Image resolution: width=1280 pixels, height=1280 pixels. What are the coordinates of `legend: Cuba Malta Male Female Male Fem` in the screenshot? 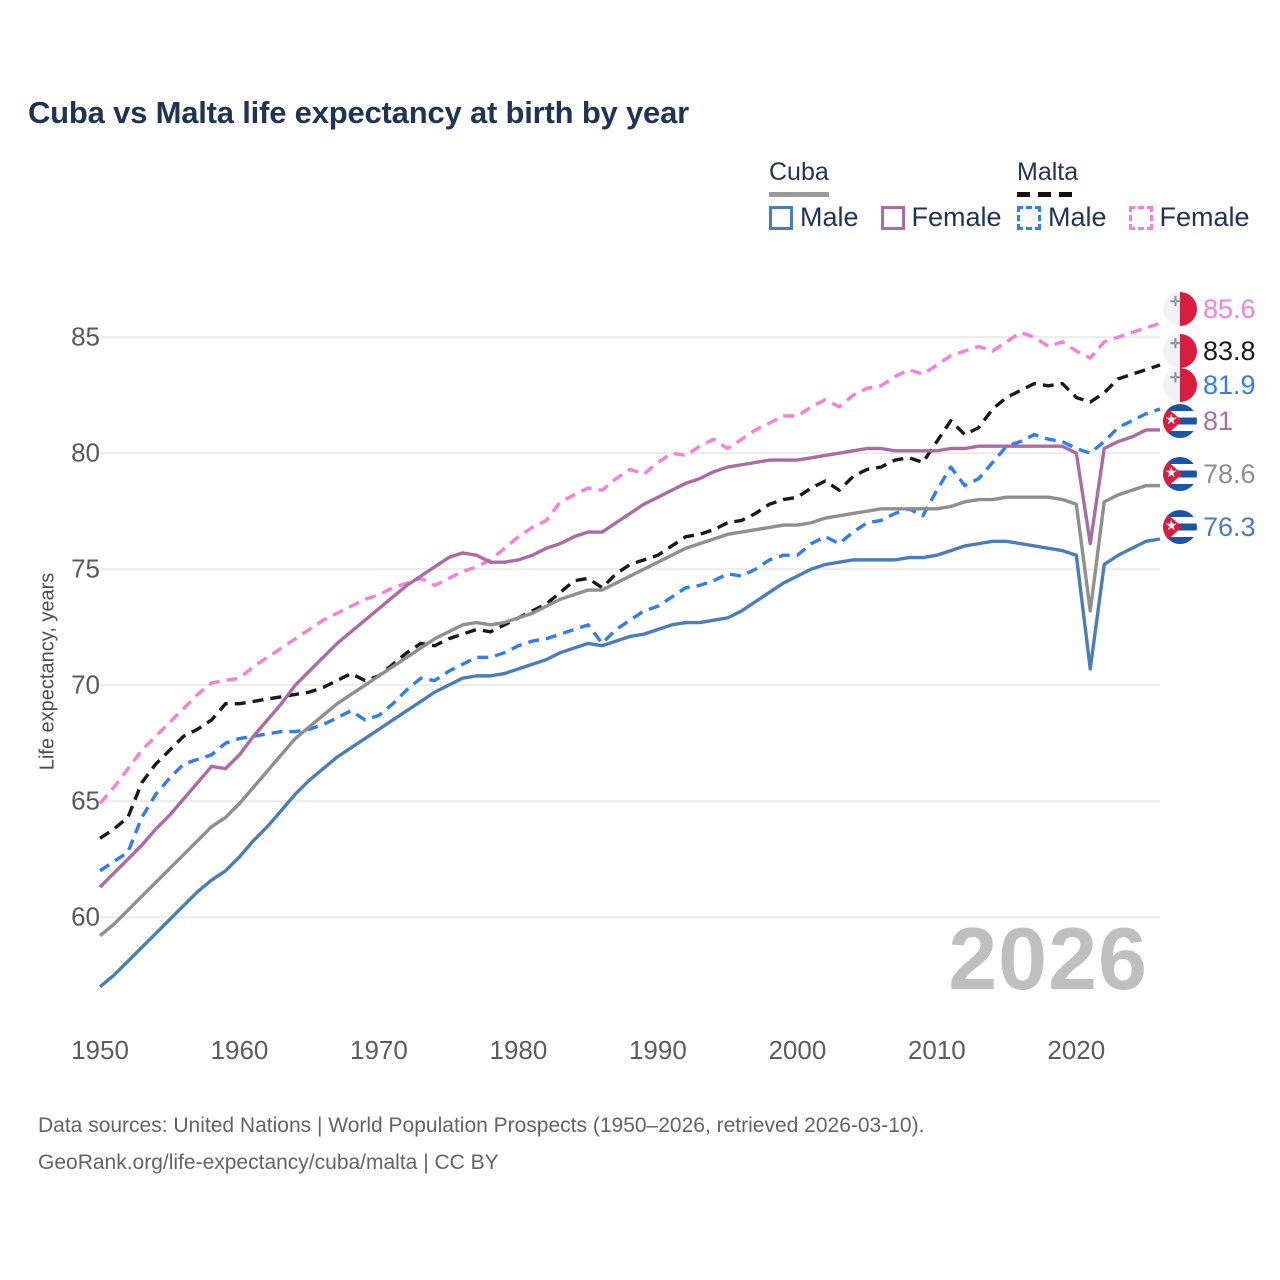 It's located at (1005, 200).